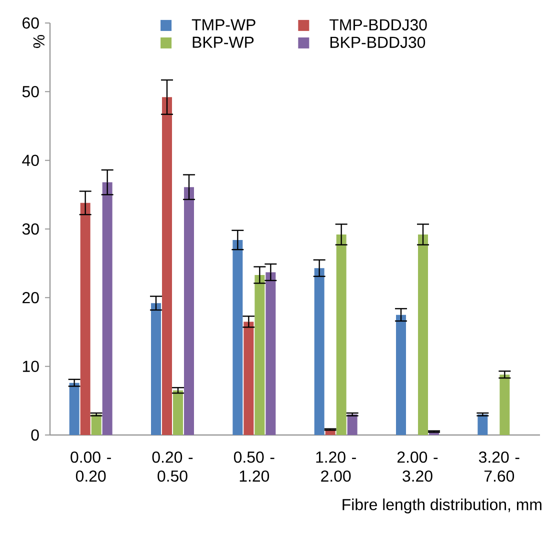 The width and height of the screenshot is (549, 551). What do you see at coordinates (30, 366) in the screenshot?
I see `y-tick-label: 10` at bounding box center [30, 366].